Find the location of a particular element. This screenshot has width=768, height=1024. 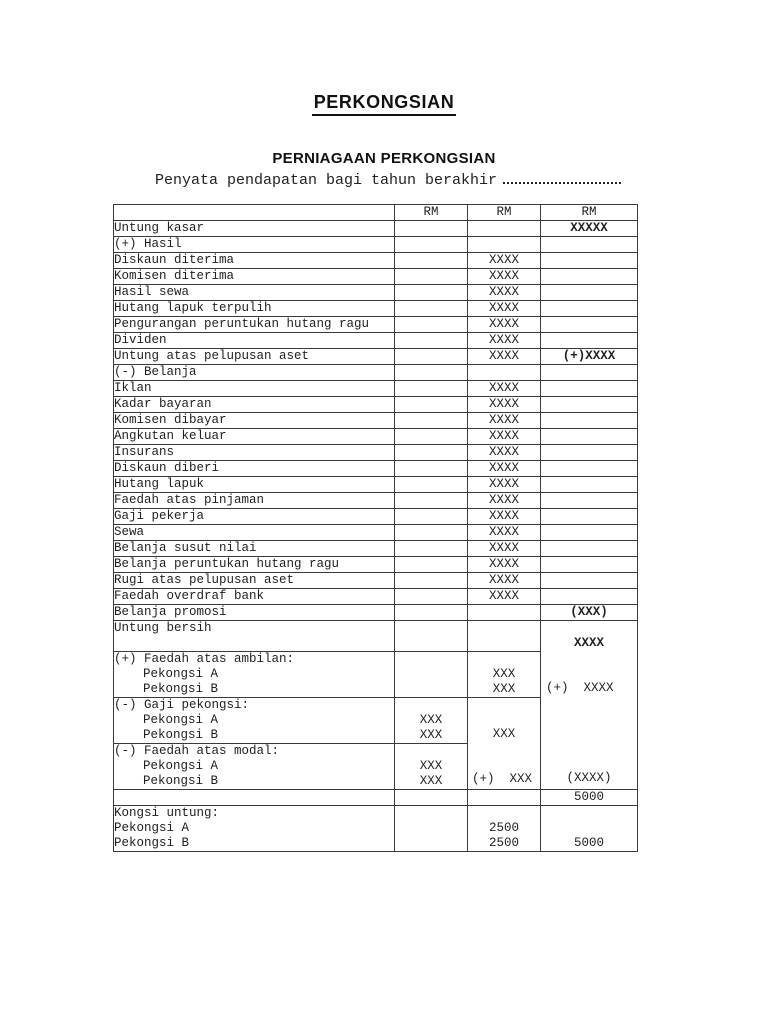

table-row: Iklan XXXX is located at coordinates (375, 388).